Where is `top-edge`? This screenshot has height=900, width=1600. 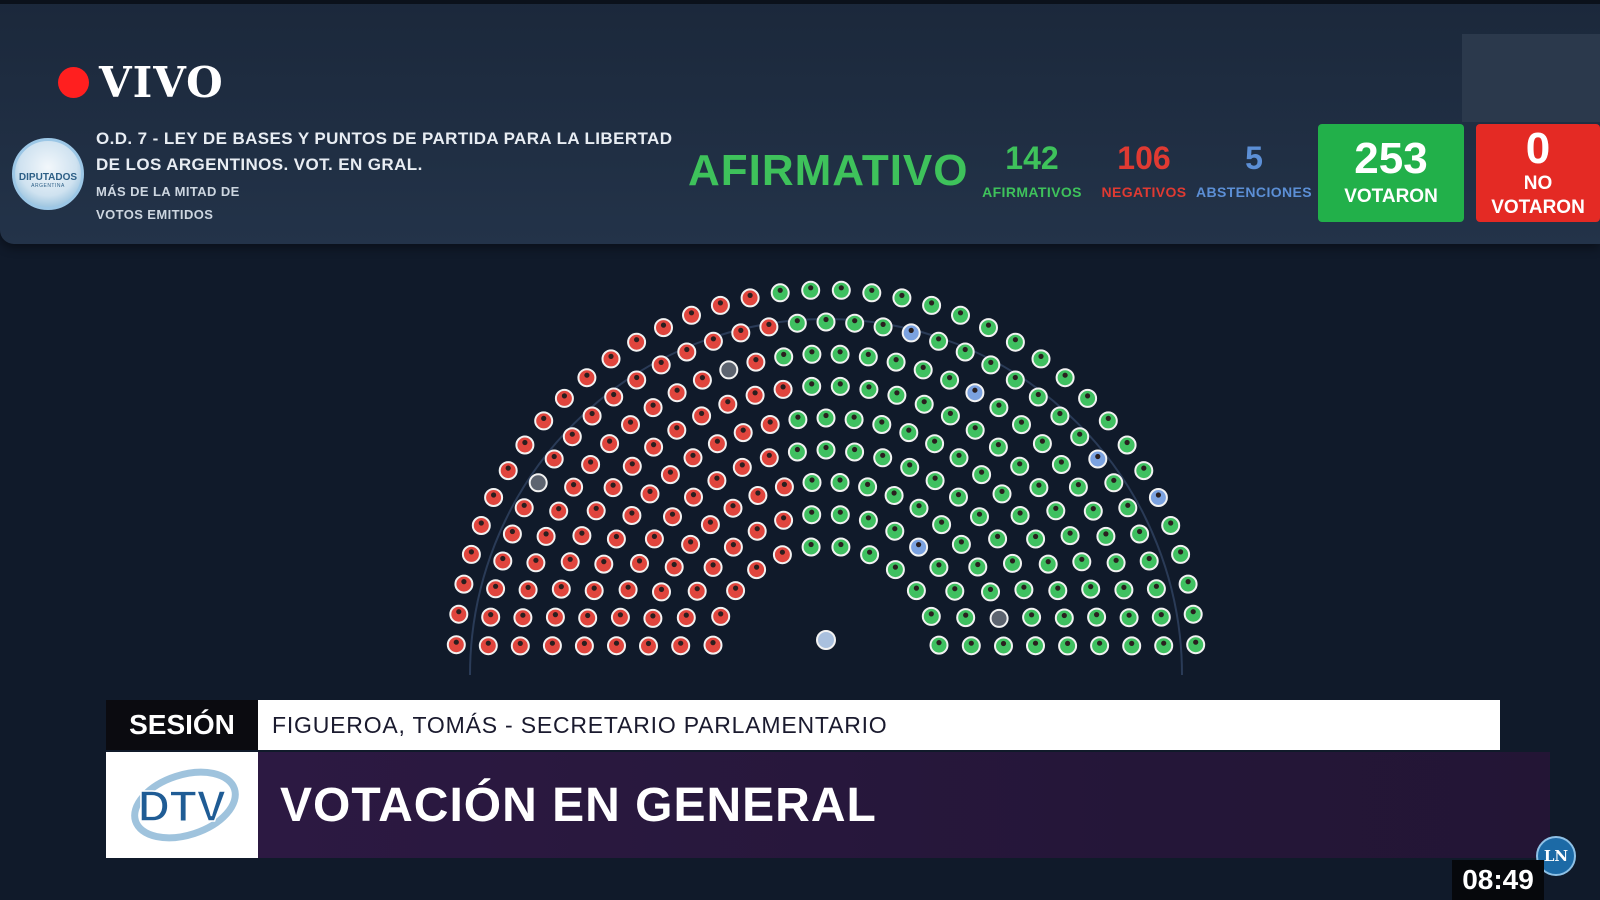
top-edge is located at coordinates (800, 2).